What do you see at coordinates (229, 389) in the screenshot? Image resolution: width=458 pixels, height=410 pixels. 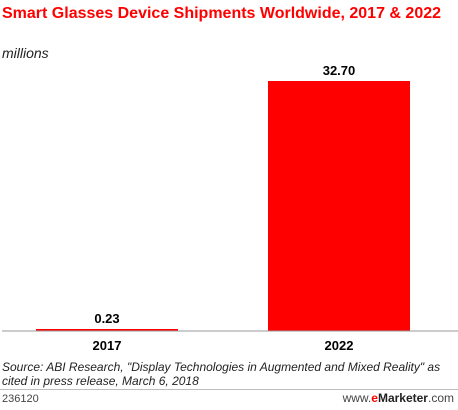 I see `footer-rule` at bounding box center [229, 389].